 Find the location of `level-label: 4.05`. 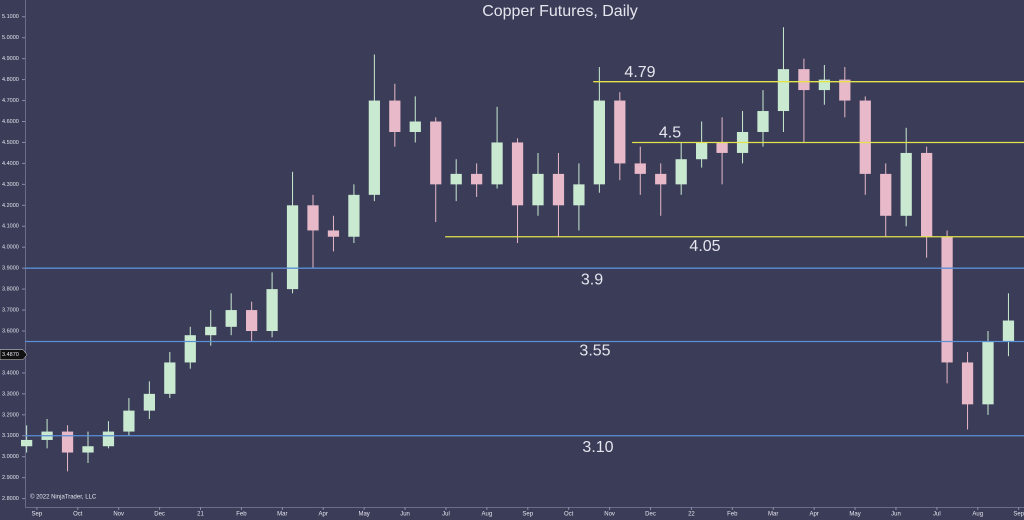

level-label: 4.05 is located at coordinates (704, 246).